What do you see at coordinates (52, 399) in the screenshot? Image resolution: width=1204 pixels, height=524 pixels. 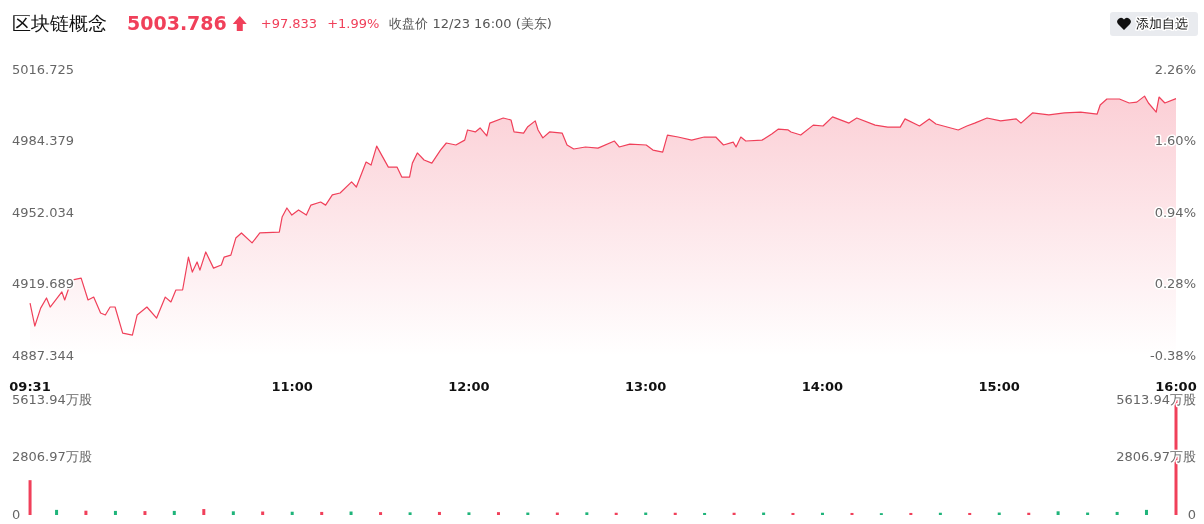 I see `y-tick-label: 5613.94万股` at bounding box center [52, 399].